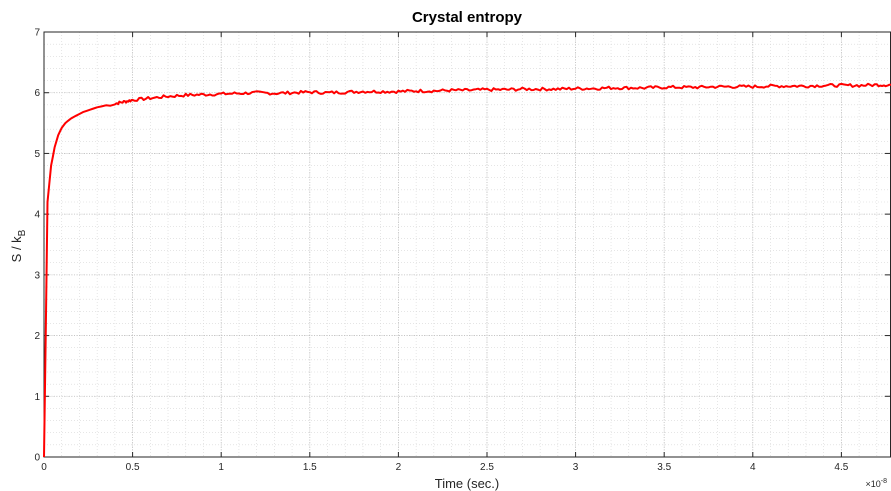  Describe the element at coordinates (664, 467) in the screenshot. I see `x-tick-label: 3.5` at that location.